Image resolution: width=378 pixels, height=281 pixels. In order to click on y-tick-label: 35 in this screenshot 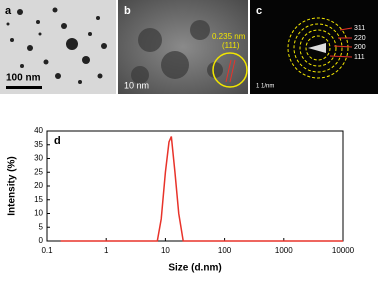, I will do `click(38, 144)`.